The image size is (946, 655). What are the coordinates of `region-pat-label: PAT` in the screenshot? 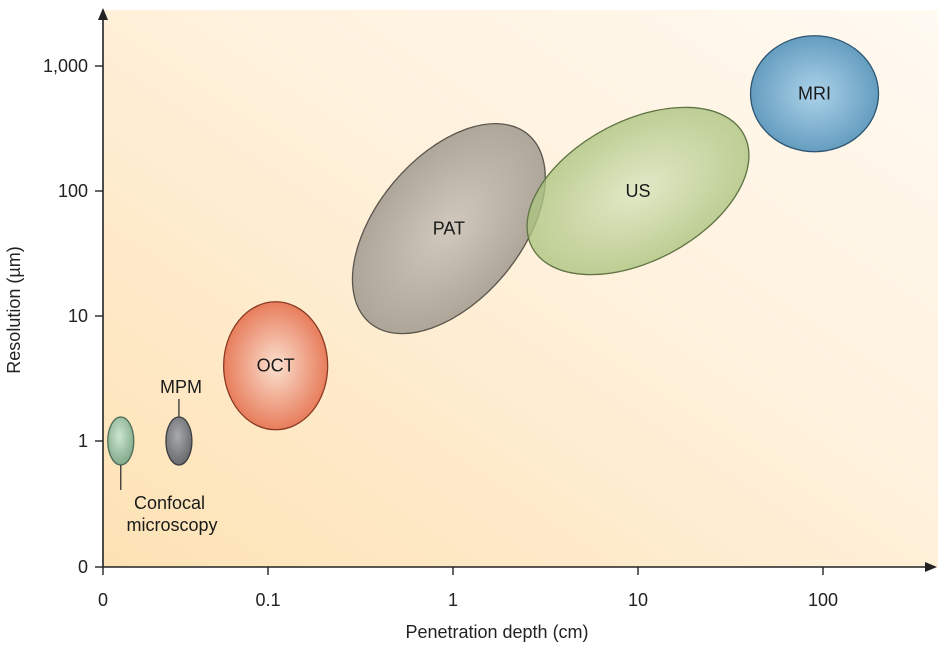 It's located at (449, 229).